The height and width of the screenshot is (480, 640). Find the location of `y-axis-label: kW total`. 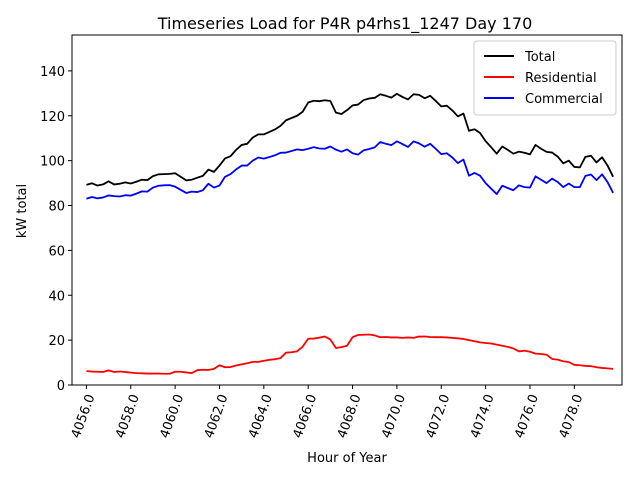

y-axis-label: kW total is located at coordinates (22, 211).